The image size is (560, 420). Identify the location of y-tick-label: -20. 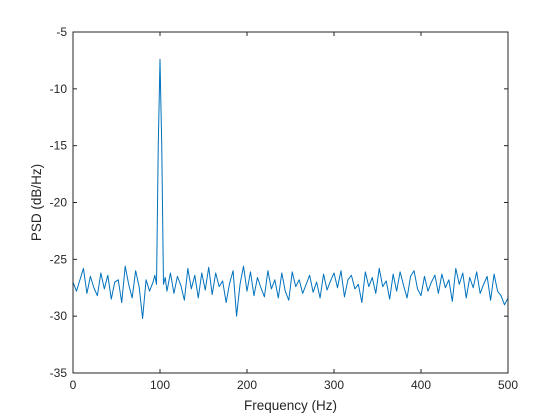
(59, 203).